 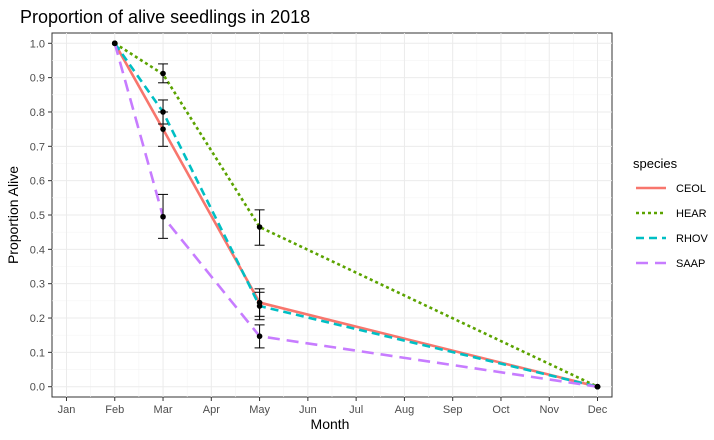 I want to click on y-tick-label: 0.2, so click(x=37, y=319).